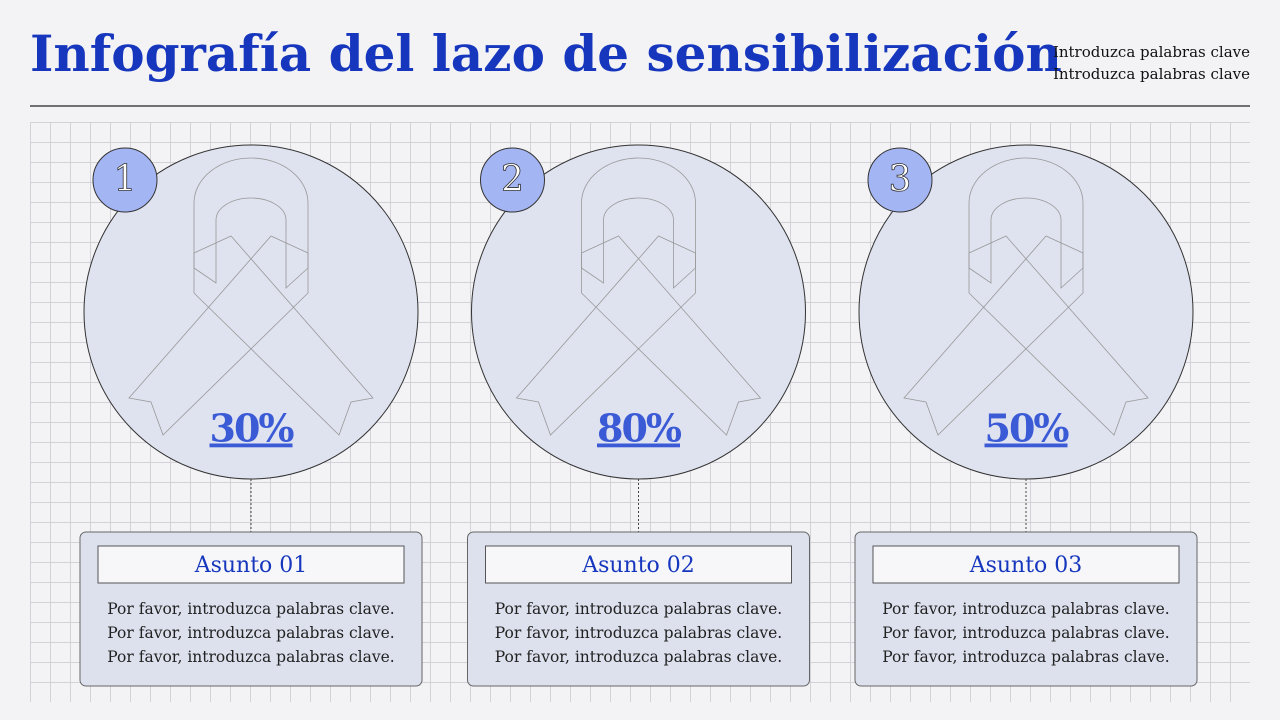 This screenshot has height=720, width=1280. I want to click on percent-label: 80%, so click(639, 428).